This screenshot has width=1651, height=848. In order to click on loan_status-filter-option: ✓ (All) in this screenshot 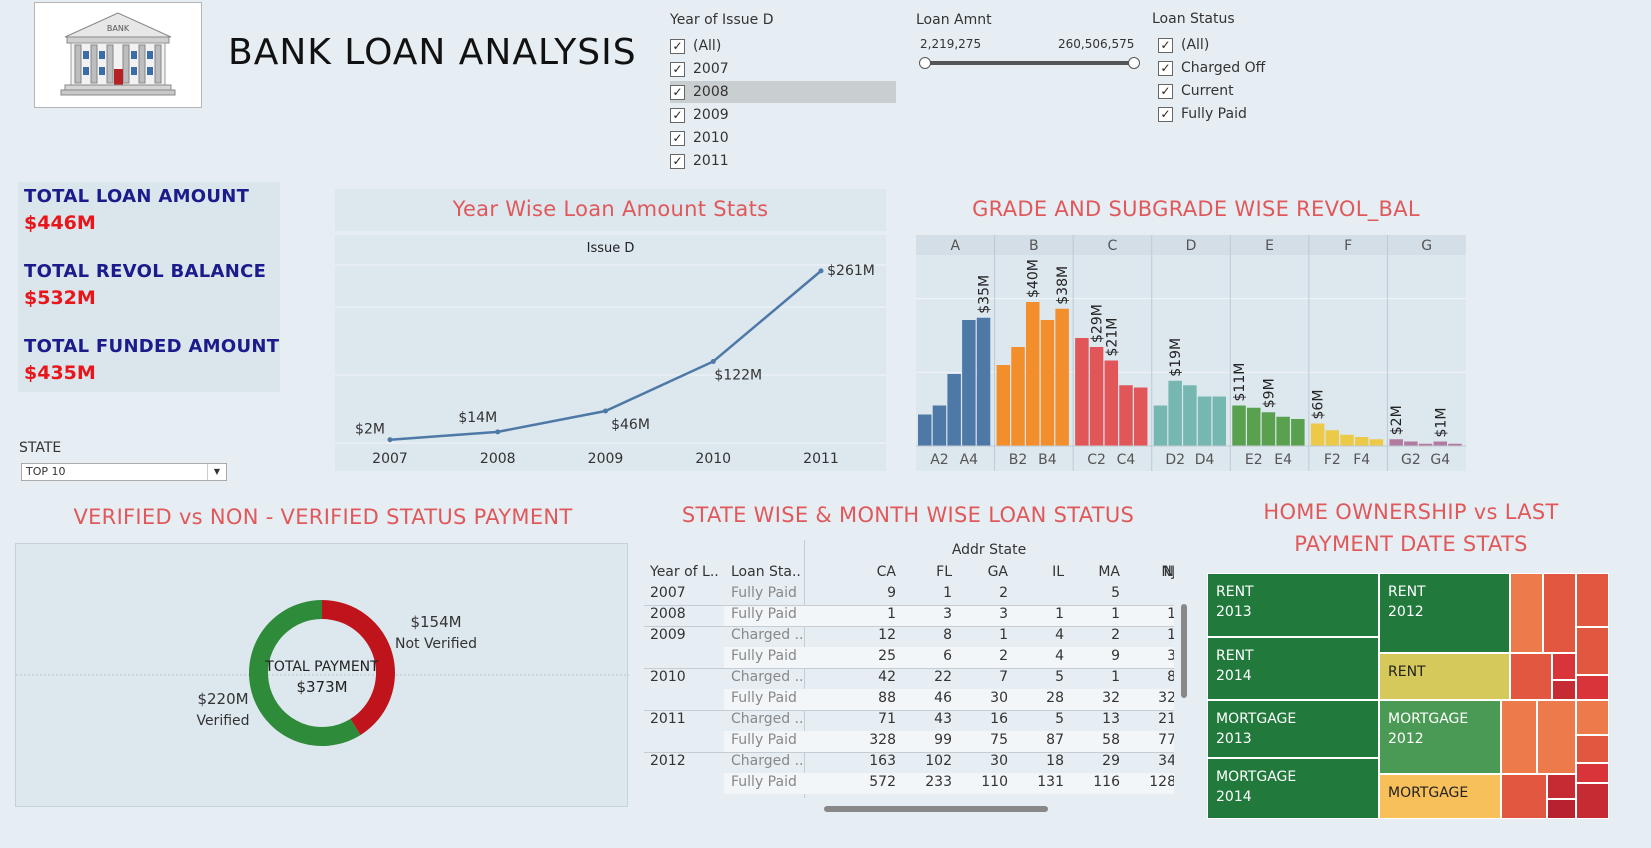, I will do `click(1238, 45)`.